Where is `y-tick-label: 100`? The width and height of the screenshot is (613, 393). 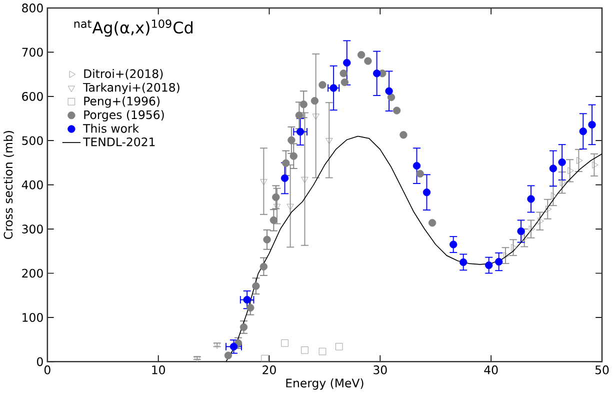 y-tick-label: 100 is located at coordinates (32, 317).